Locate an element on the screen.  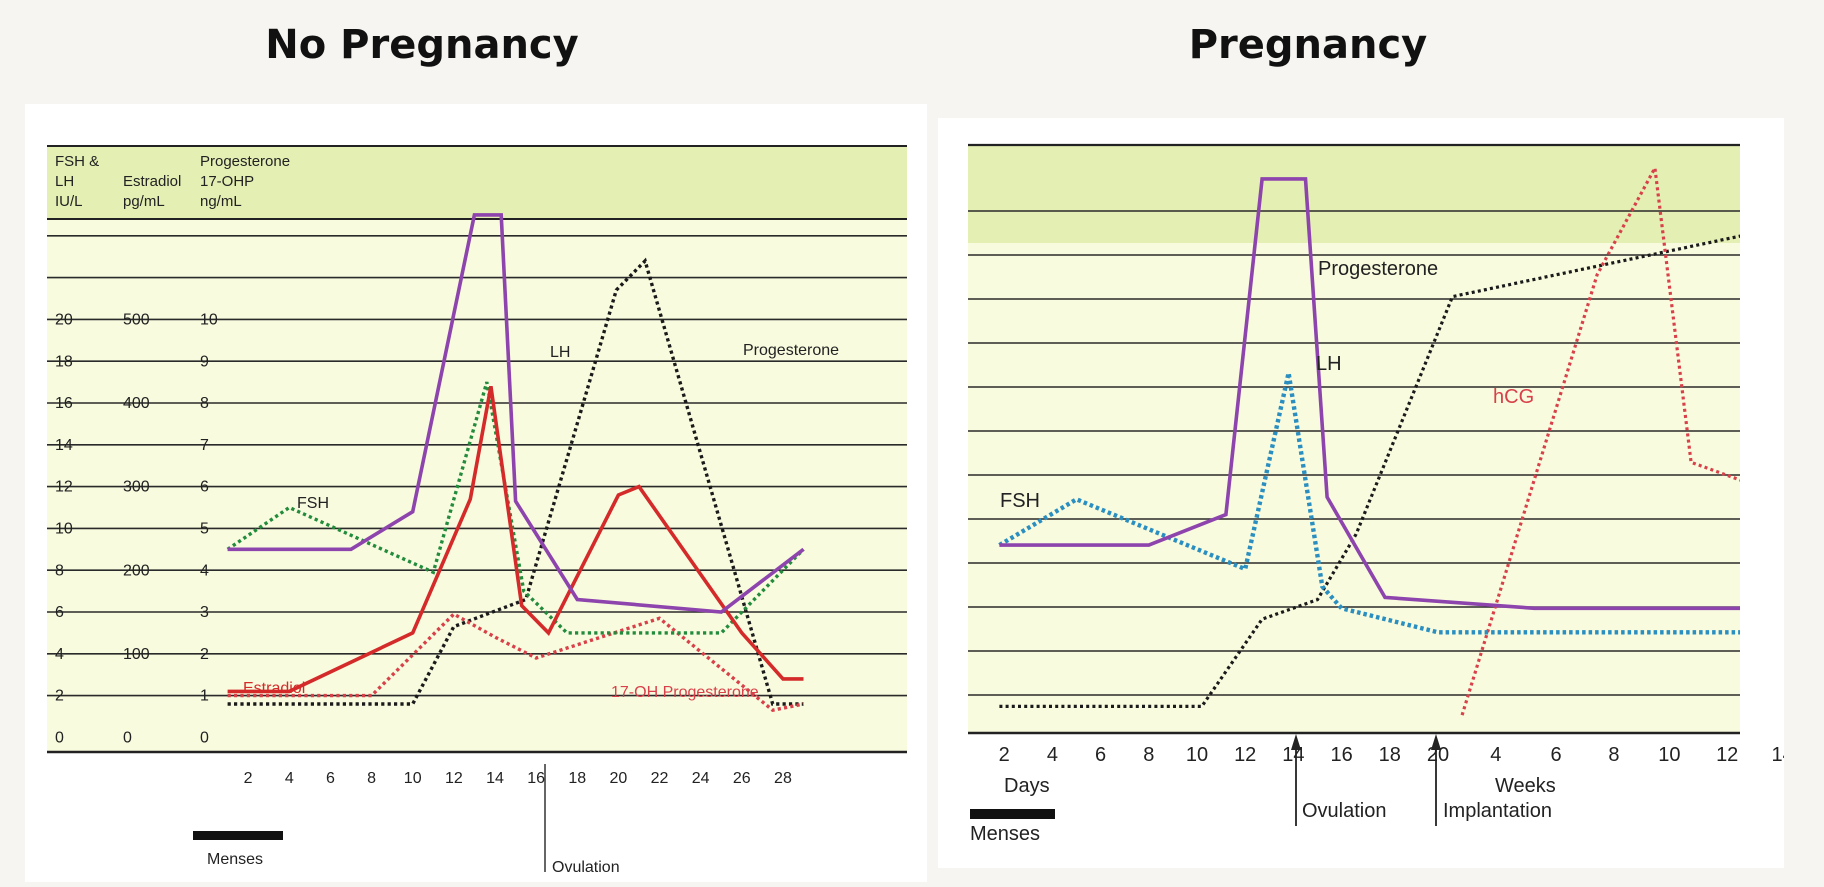
x-tick-label: 26 is located at coordinates (742, 778).